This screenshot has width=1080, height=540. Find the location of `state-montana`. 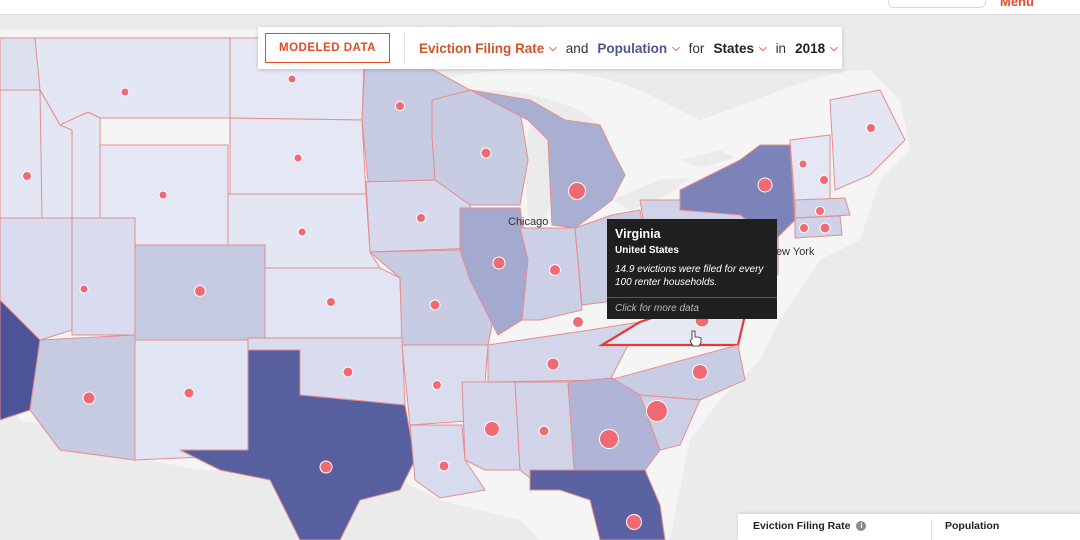

state-montana is located at coordinates (132, 81).